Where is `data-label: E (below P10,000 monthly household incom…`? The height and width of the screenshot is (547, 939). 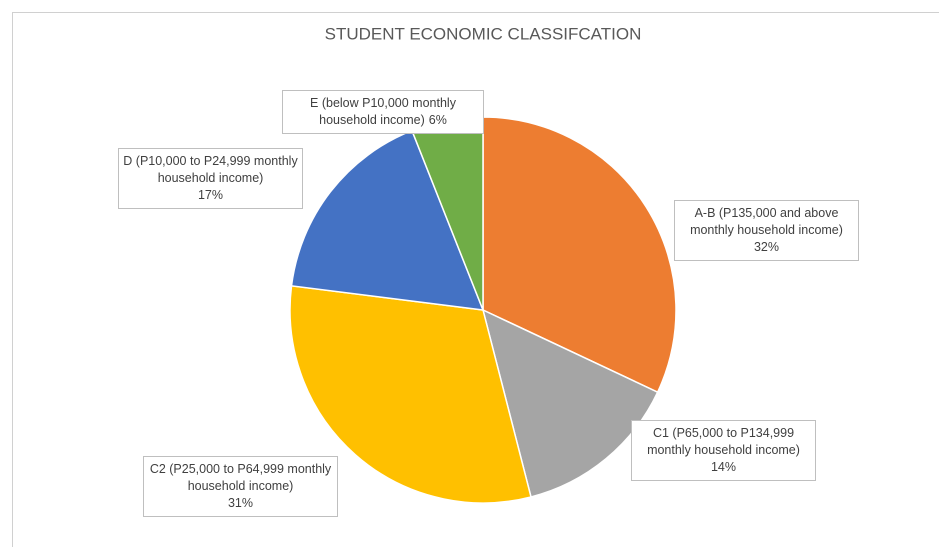 data-label: E (below P10,000 monthly household incom… is located at coordinates (383, 112).